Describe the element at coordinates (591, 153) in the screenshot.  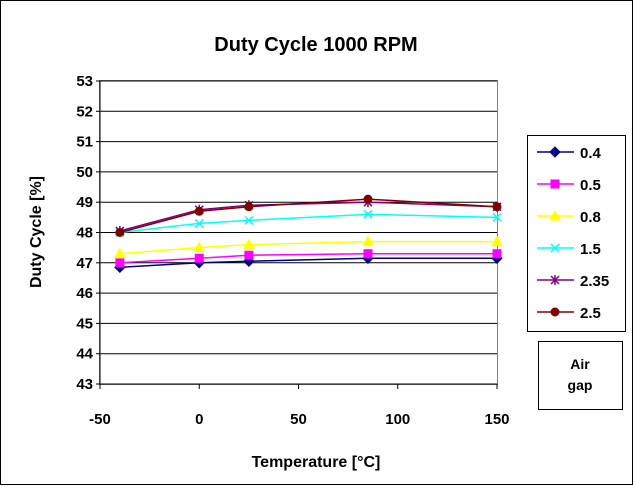
I see `legend-label: 0.4` at that location.